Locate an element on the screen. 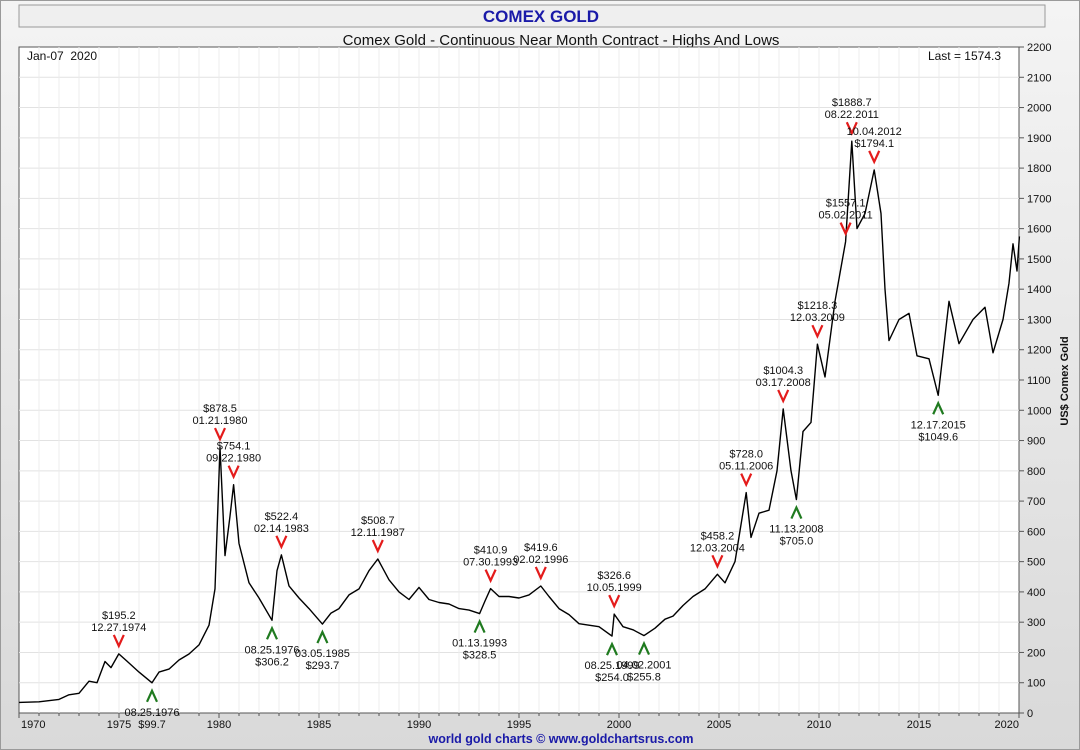  annotation-high: $522.402.14.1983 is located at coordinates (281, 530).